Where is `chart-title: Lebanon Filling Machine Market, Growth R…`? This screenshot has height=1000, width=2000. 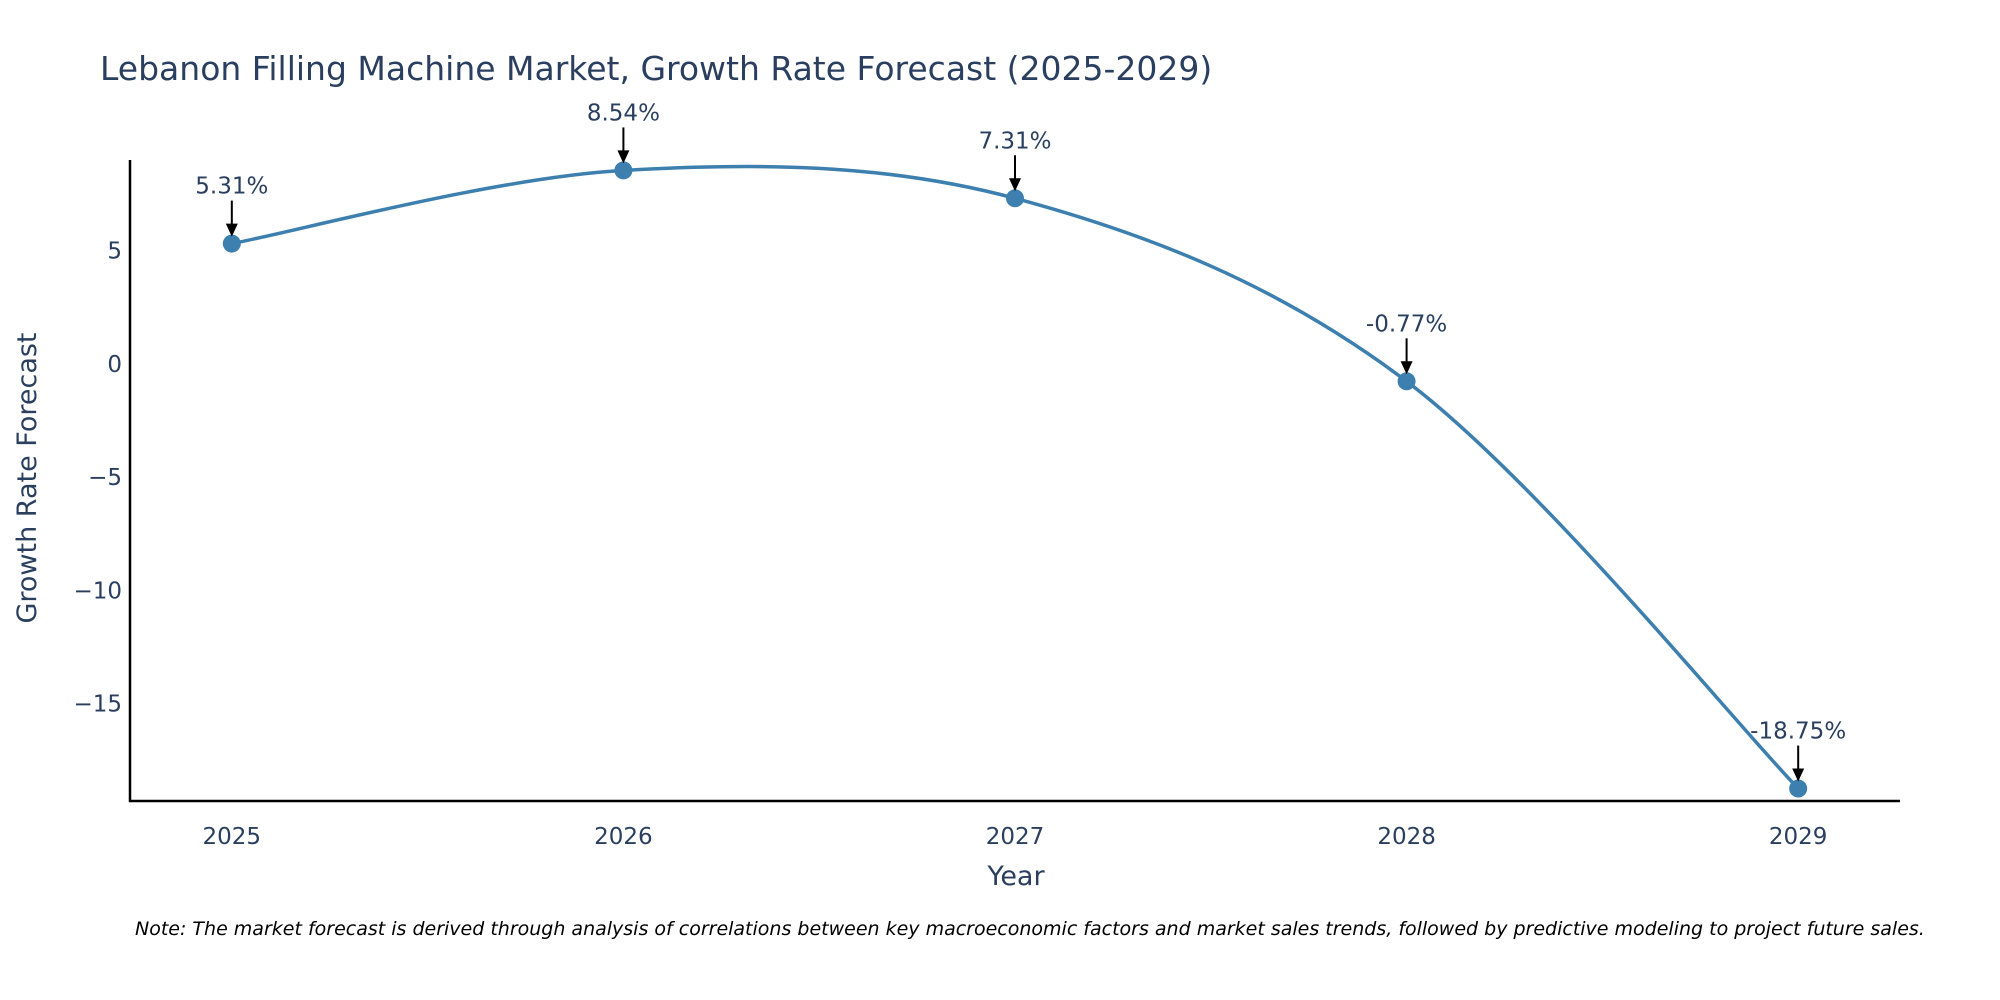 chart-title: Lebanon Filling Machine Market, Growth R… is located at coordinates (656, 68).